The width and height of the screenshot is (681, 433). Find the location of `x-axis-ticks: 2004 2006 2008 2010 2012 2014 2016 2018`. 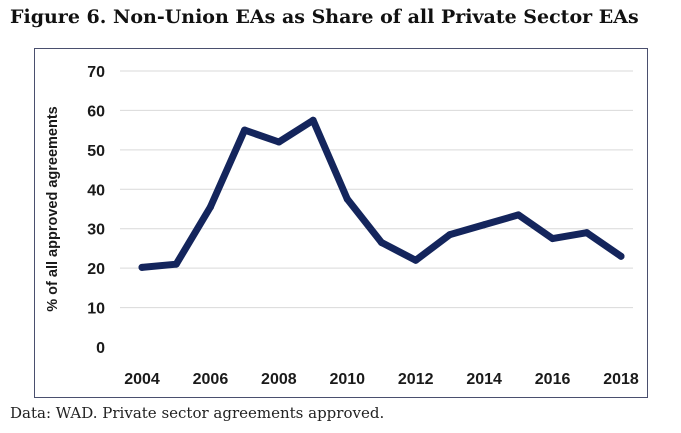

x-axis-ticks: 2004 2006 2008 2010 2012 2014 2016 2018 is located at coordinates (381, 379).